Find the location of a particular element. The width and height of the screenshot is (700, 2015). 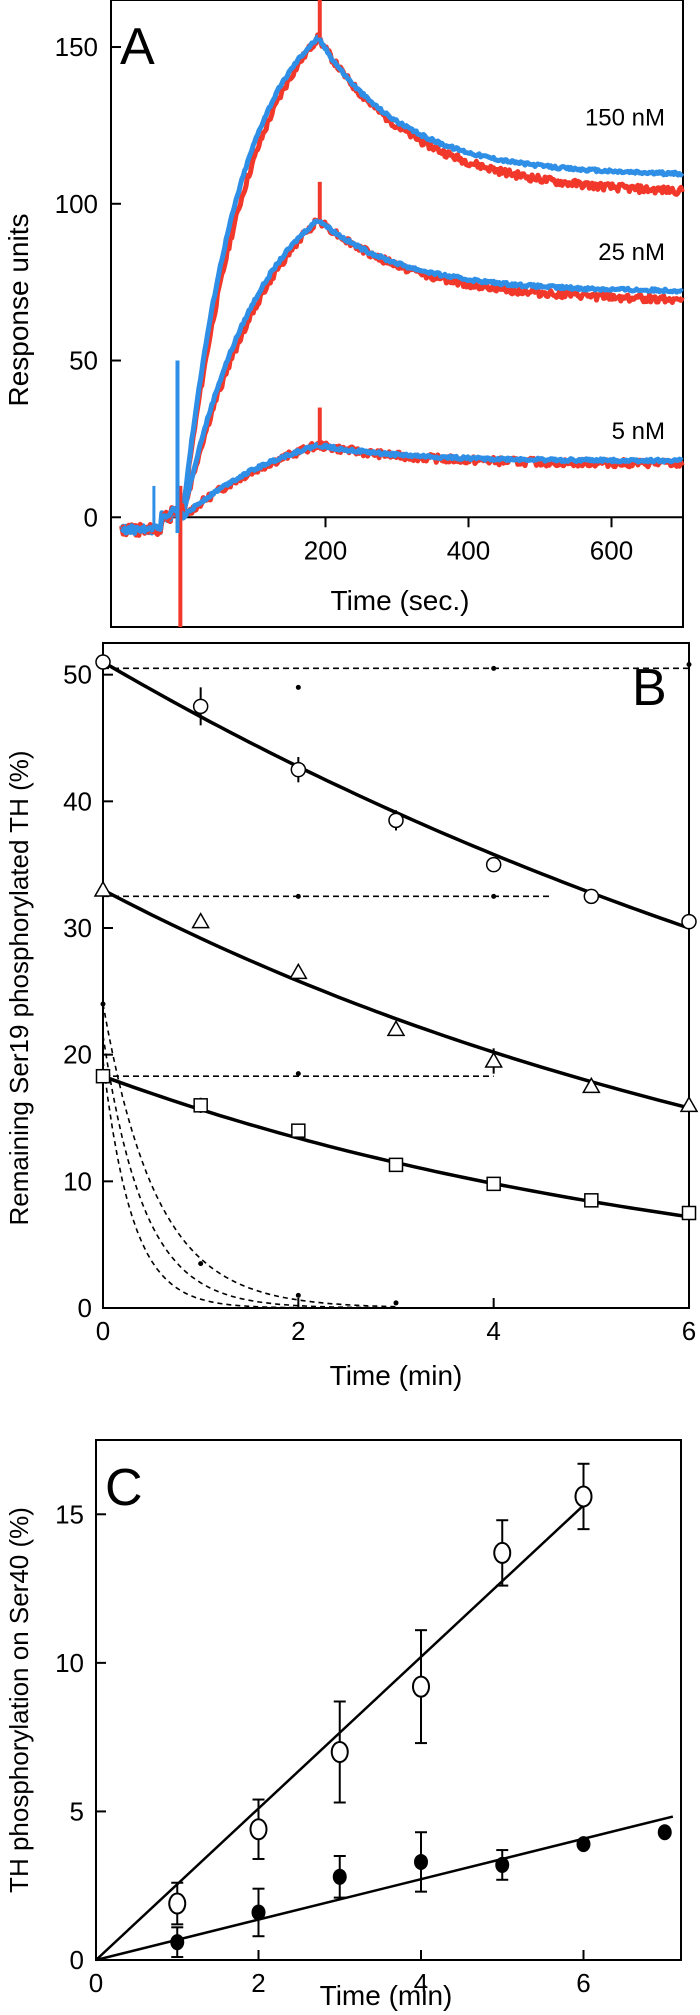

panel-b-x-tick-label: 6 is located at coordinates (689, 1331).